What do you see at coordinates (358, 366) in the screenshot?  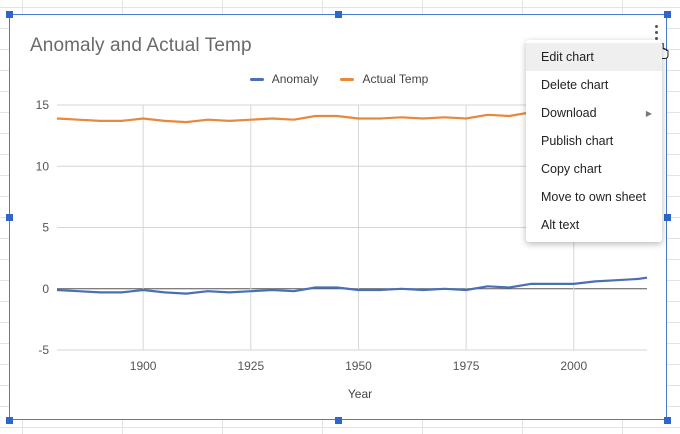 I see `x-tick-label: 1950` at bounding box center [358, 366].